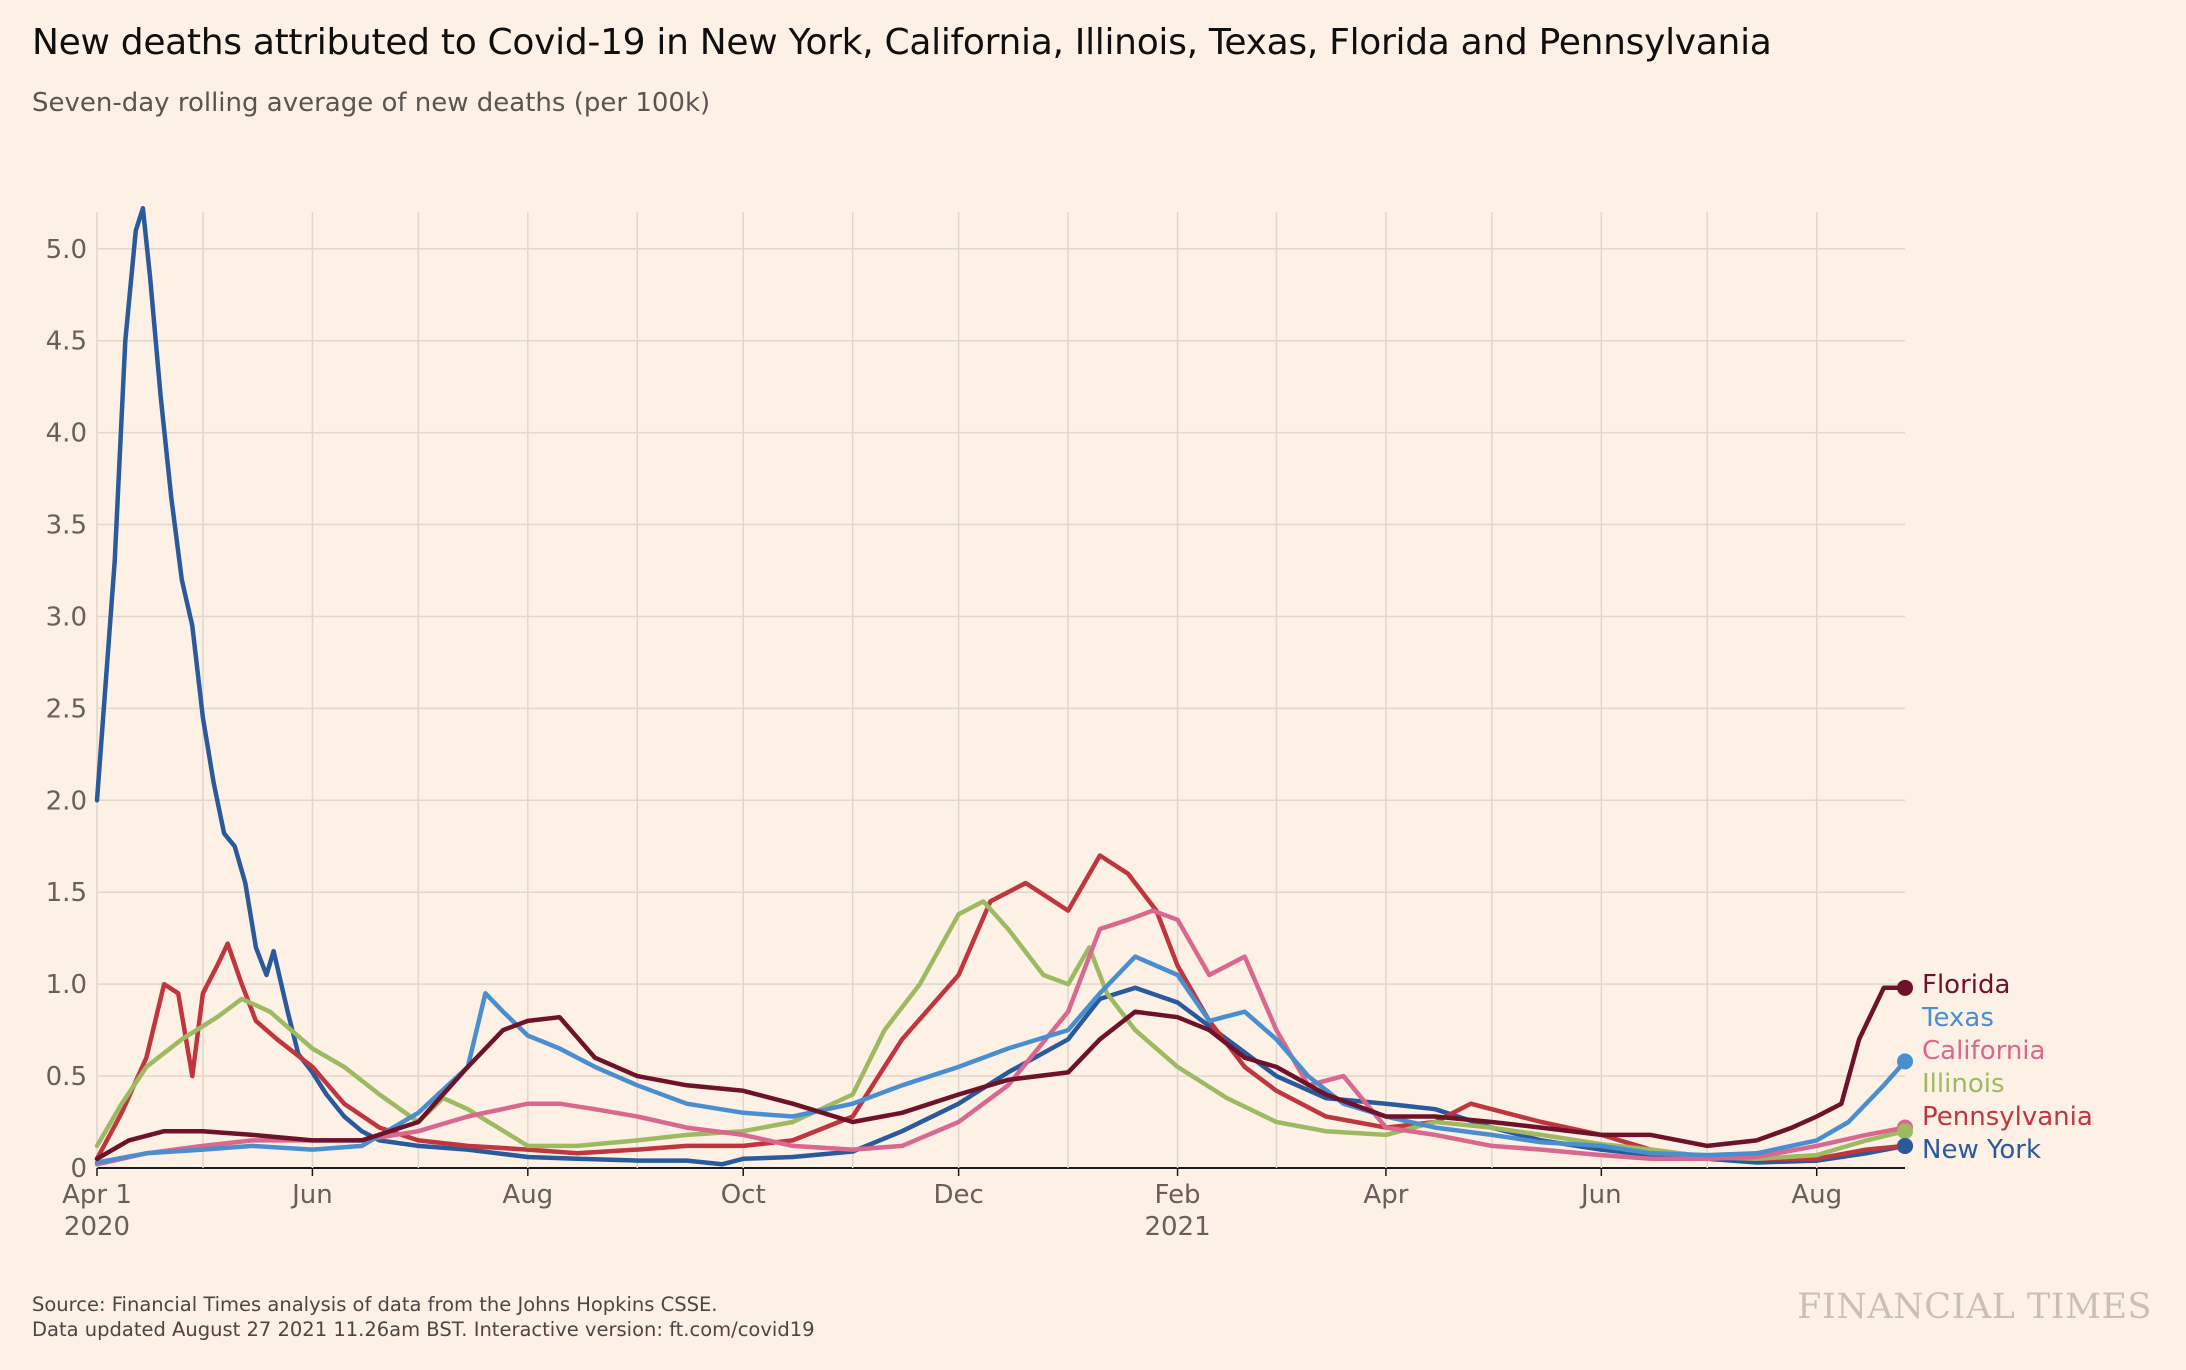 The height and width of the screenshot is (1370, 2186). What do you see at coordinates (1963, 1084) in the screenshot?
I see `series-label-illinois: Illinois` at bounding box center [1963, 1084].